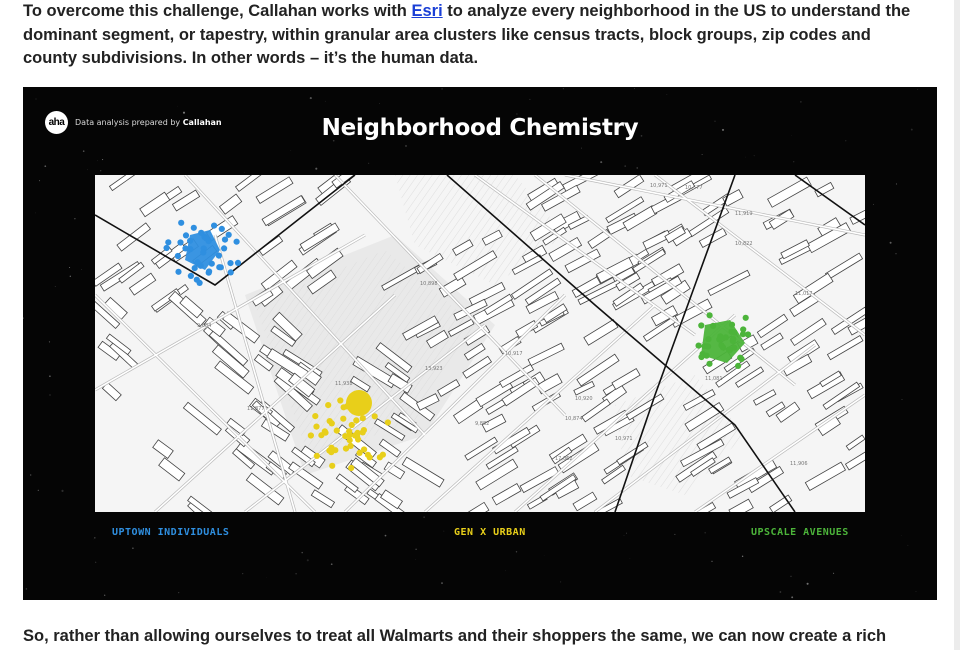 Image resolution: width=960 pixels, height=650 pixels. What do you see at coordinates (714, 379) in the screenshot?
I see `map-label: 11,081` at bounding box center [714, 379].